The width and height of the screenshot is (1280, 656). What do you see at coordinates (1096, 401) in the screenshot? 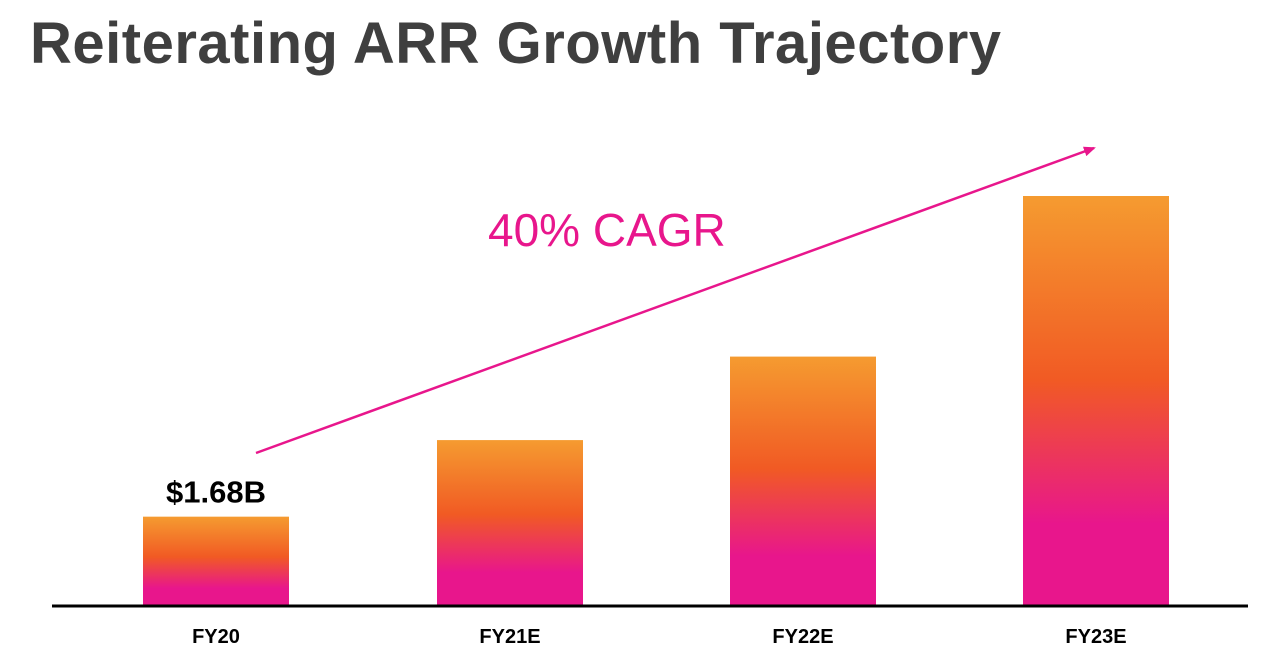
I see `bar-fy23e` at bounding box center [1096, 401].